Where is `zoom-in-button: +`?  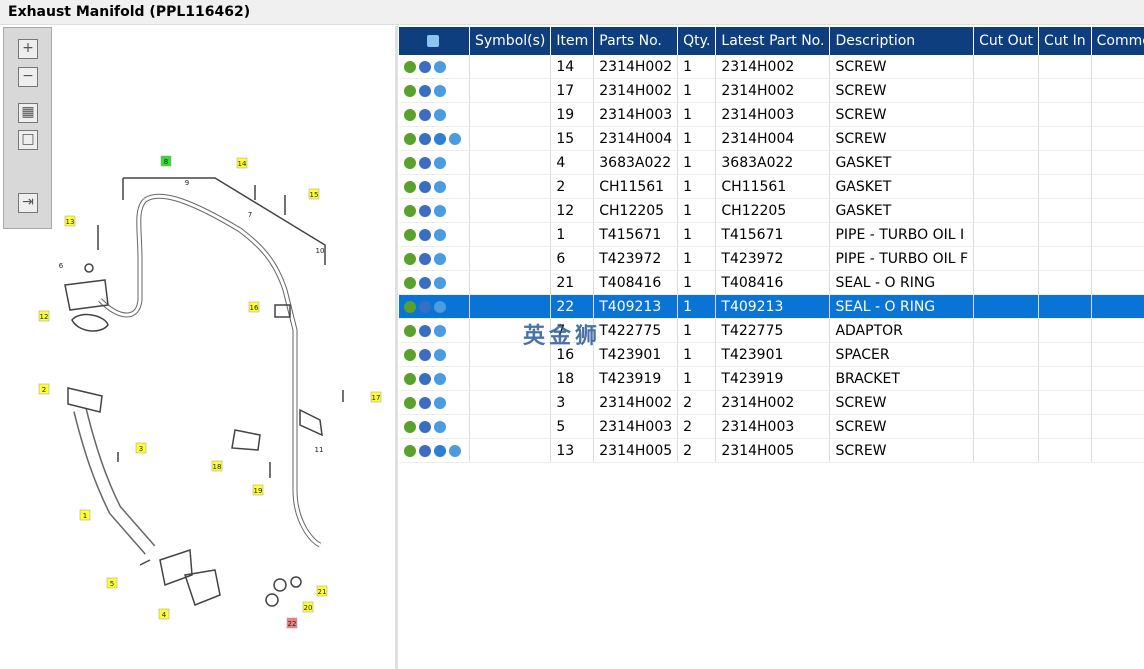 zoom-in-button: + is located at coordinates (28, 49).